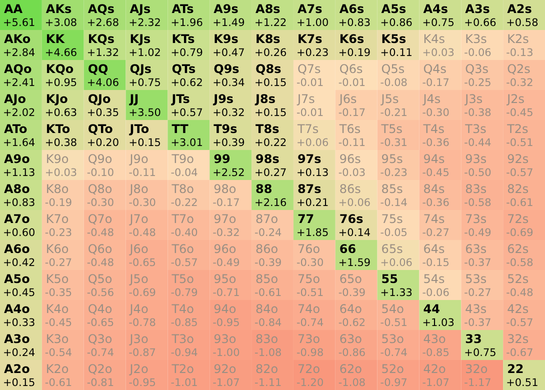 The image size is (545, 390). What do you see at coordinates (19, 233) in the screenshot?
I see `data-label: +0.60` at bounding box center [19, 233].